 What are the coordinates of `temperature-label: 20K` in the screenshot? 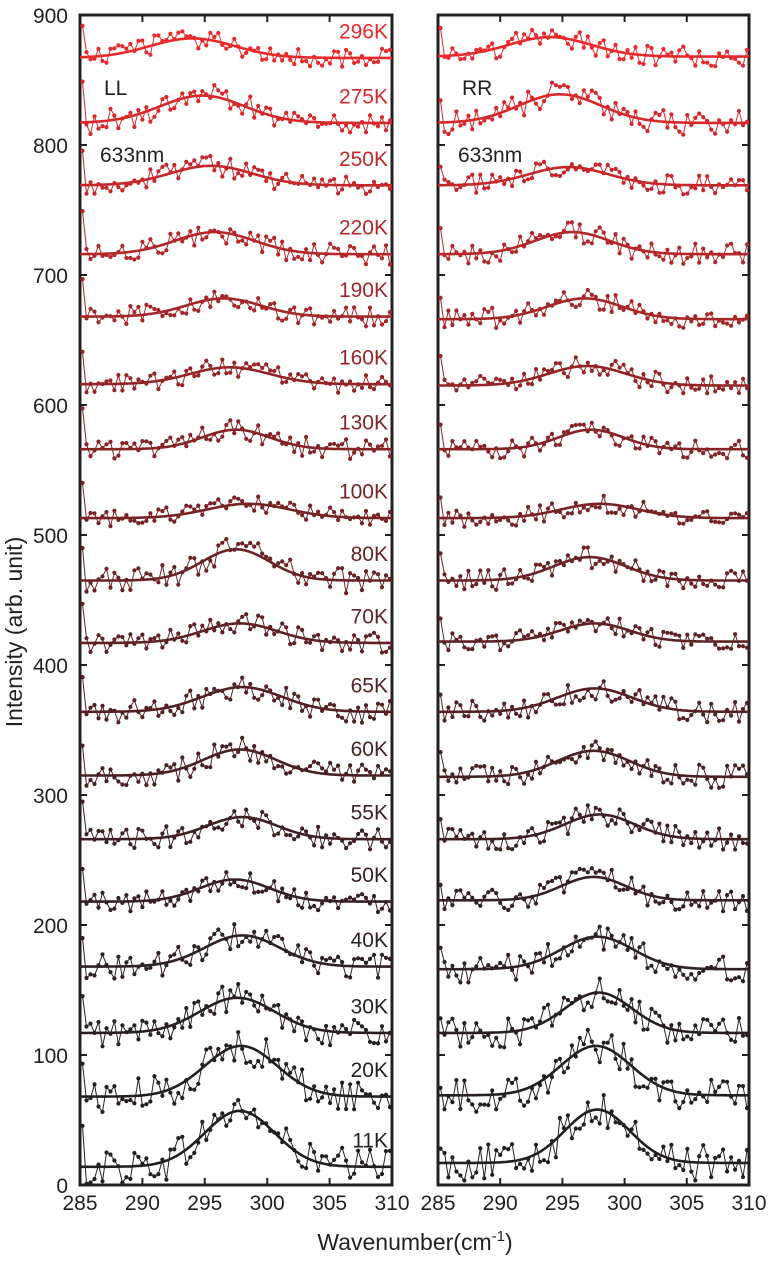 It's located at (369, 1070).